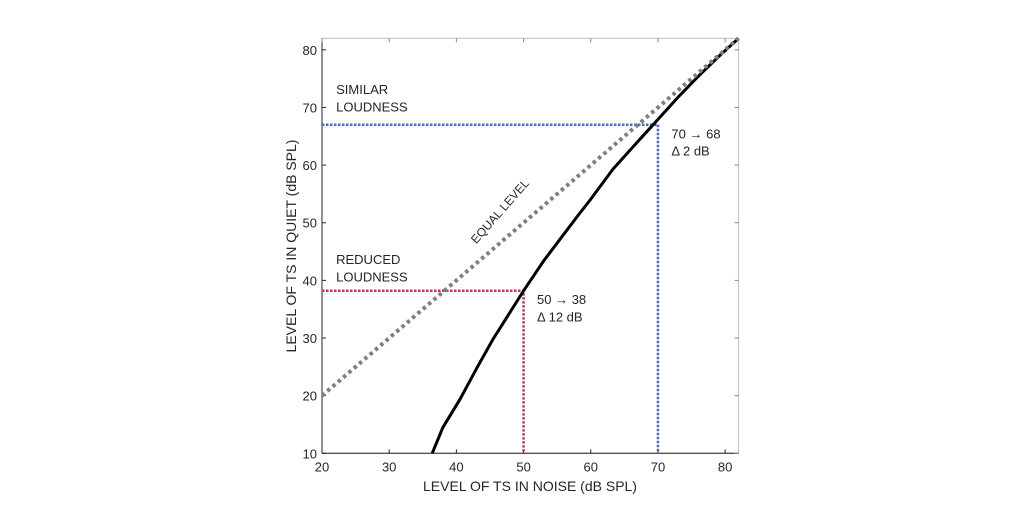 This screenshot has width=1024, height=510. What do you see at coordinates (456, 466) in the screenshot?
I see `x-tick-label: 40` at bounding box center [456, 466].